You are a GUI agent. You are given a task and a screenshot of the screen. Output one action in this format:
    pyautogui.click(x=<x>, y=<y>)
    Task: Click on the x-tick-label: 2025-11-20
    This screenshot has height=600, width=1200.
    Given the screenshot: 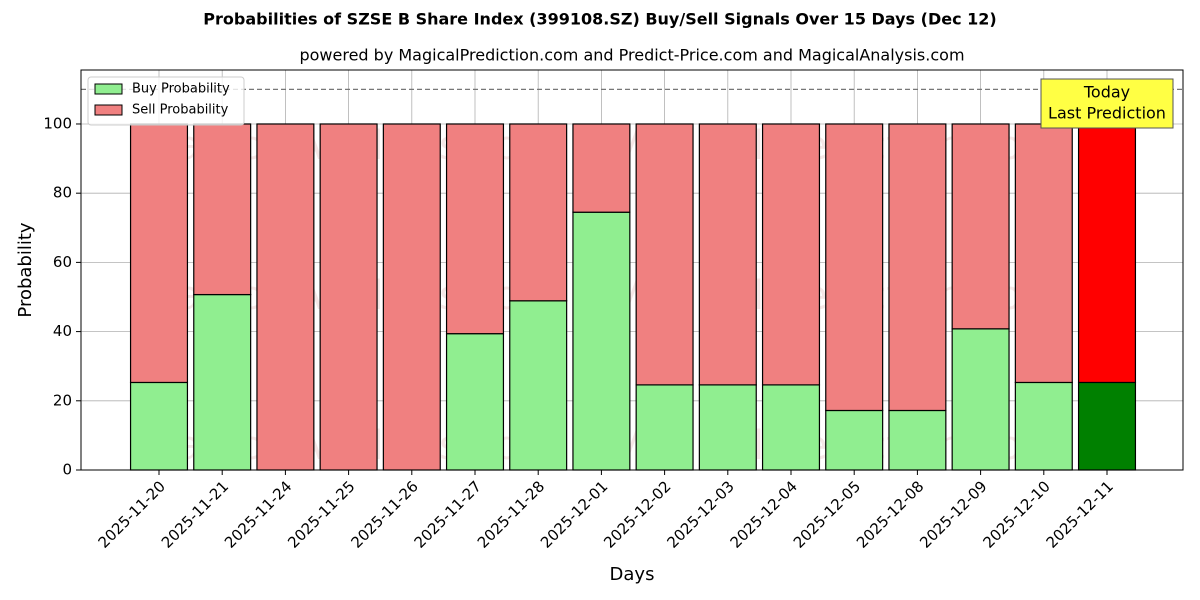 What is the action you would take?
    pyautogui.click(x=132, y=514)
    